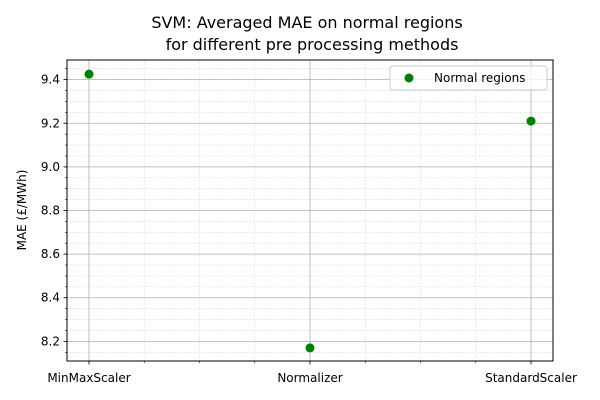  What do you see at coordinates (50, 298) in the screenshot?
I see `y-tick-label: 8.4` at bounding box center [50, 298].